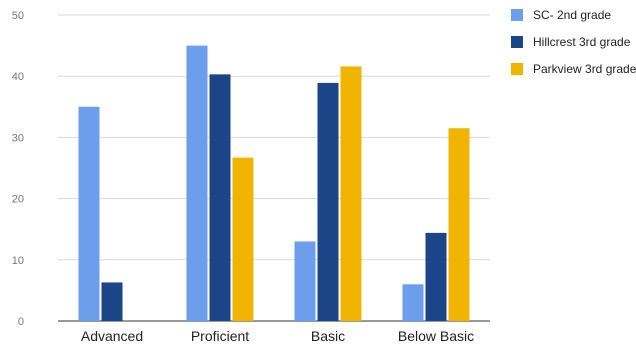 Image resolution: width=636 pixels, height=351 pixels. Describe the element at coordinates (18, 169) in the screenshot. I see `y-axis-ticks: 0 10 20 30 40 50` at that location.